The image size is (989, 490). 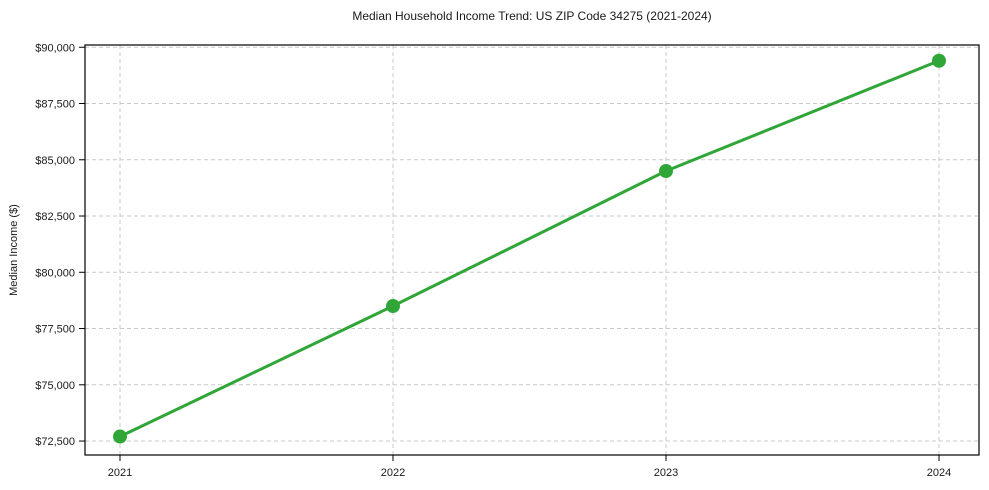 I want to click on x-tick-label: 2022, so click(x=393, y=473).